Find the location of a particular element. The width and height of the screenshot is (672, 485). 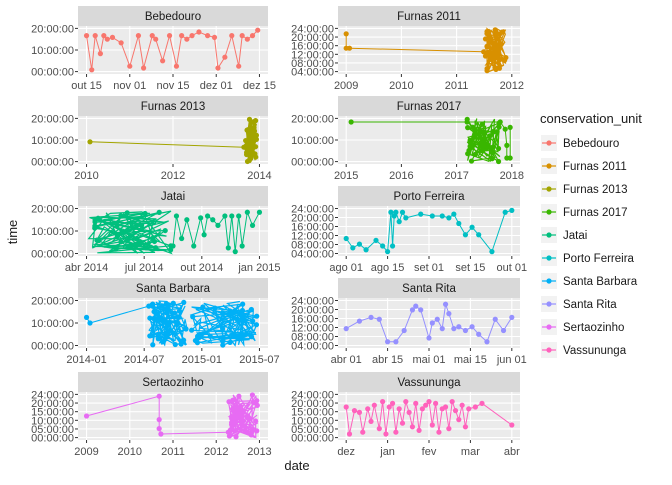

x-tick-label: 2013 is located at coordinates (259, 452).